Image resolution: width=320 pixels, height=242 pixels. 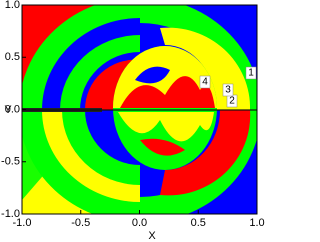 I want to click on y-axis-label: Y, so click(x=8, y=110).